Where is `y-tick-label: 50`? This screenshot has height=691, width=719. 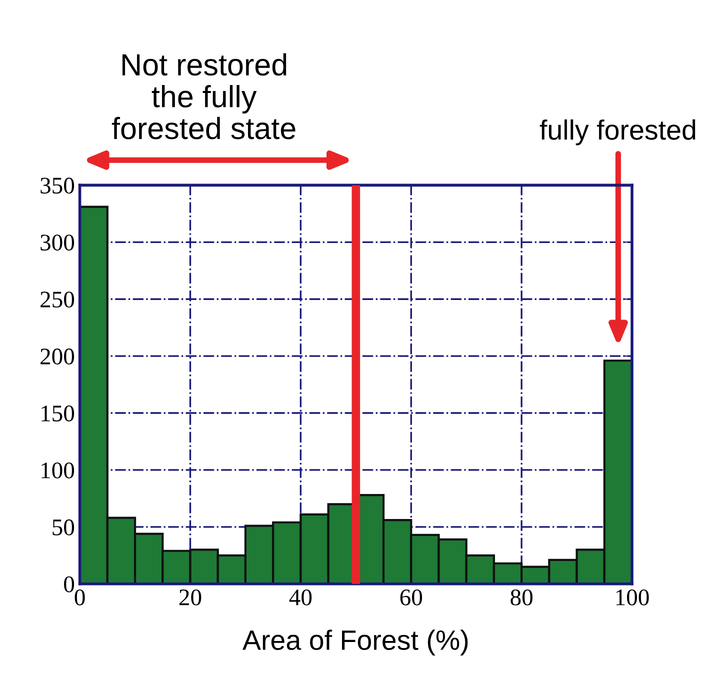 y-tick-label: 50 is located at coordinates (63, 527).